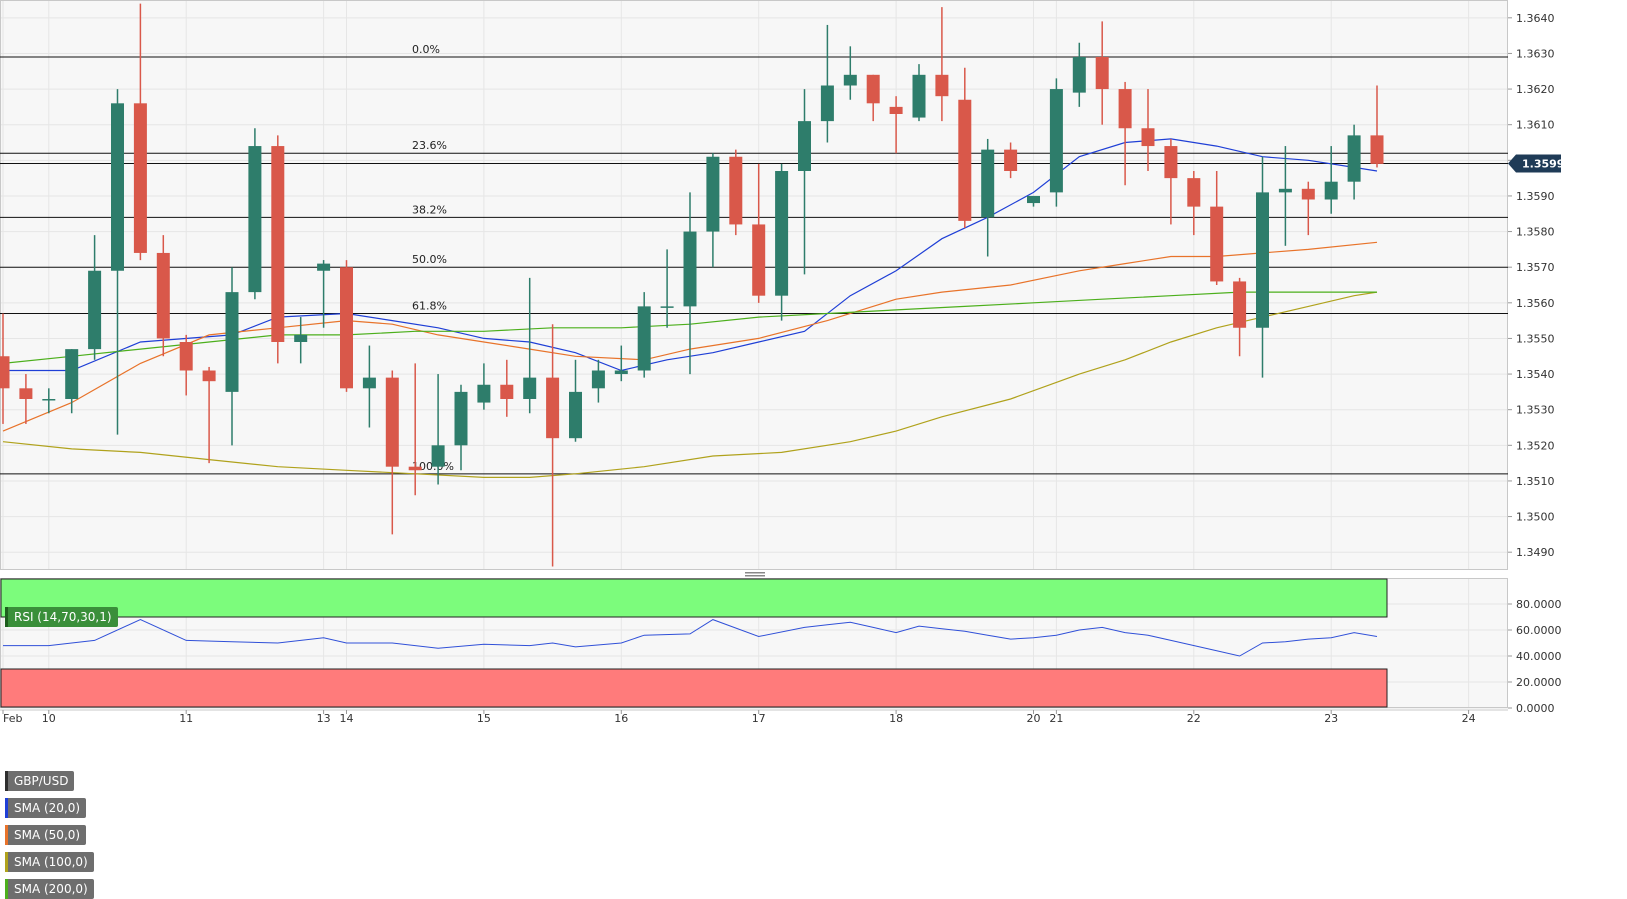  I want to click on rsi-label: RSI (14,70,30,1), so click(61, 617).